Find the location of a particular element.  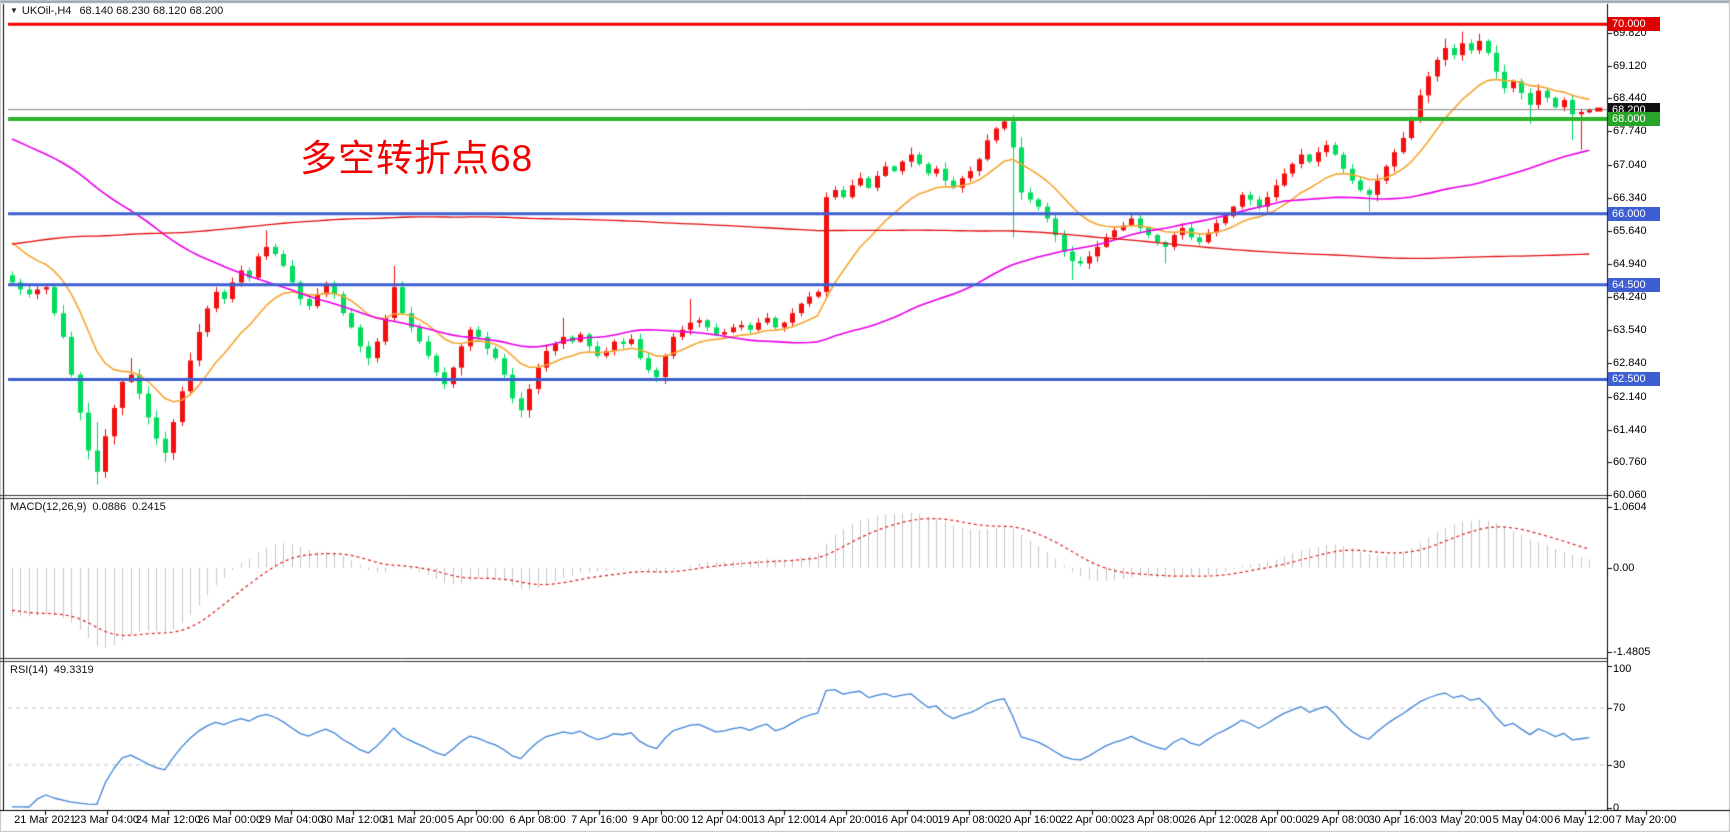

price-tick: 67.040 is located at coordinates (1630, 164).